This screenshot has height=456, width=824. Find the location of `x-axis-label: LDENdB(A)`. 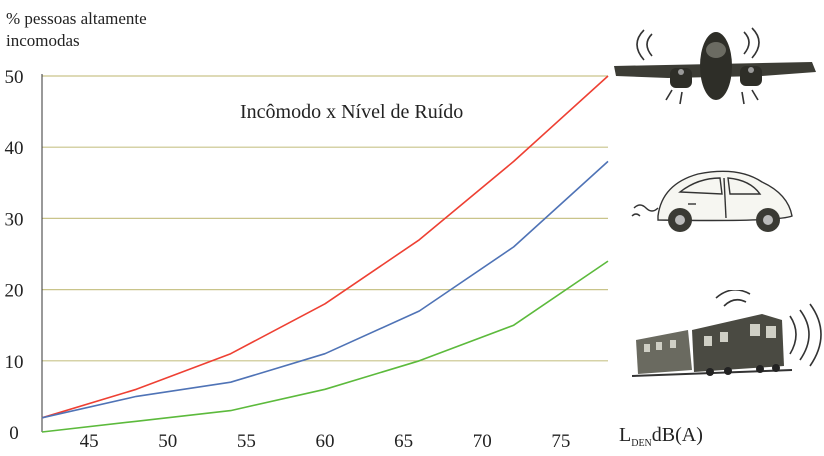

x-axis-label: LDENdB(A) is located at coordinates (661, 436).